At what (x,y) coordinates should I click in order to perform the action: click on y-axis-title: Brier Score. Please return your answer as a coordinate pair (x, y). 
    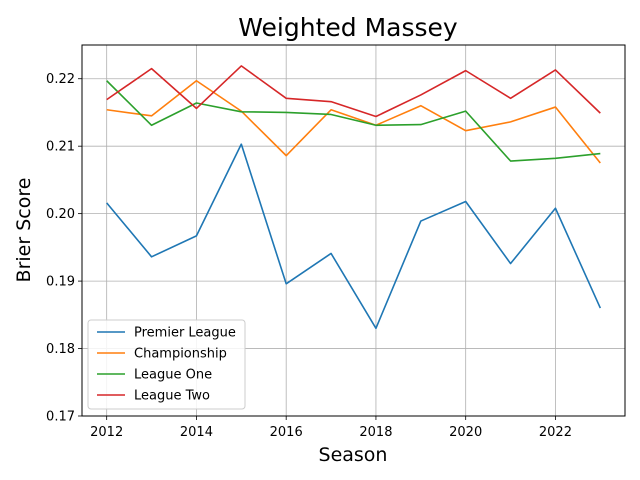
    Looking at the image, I should click on (24, 230).